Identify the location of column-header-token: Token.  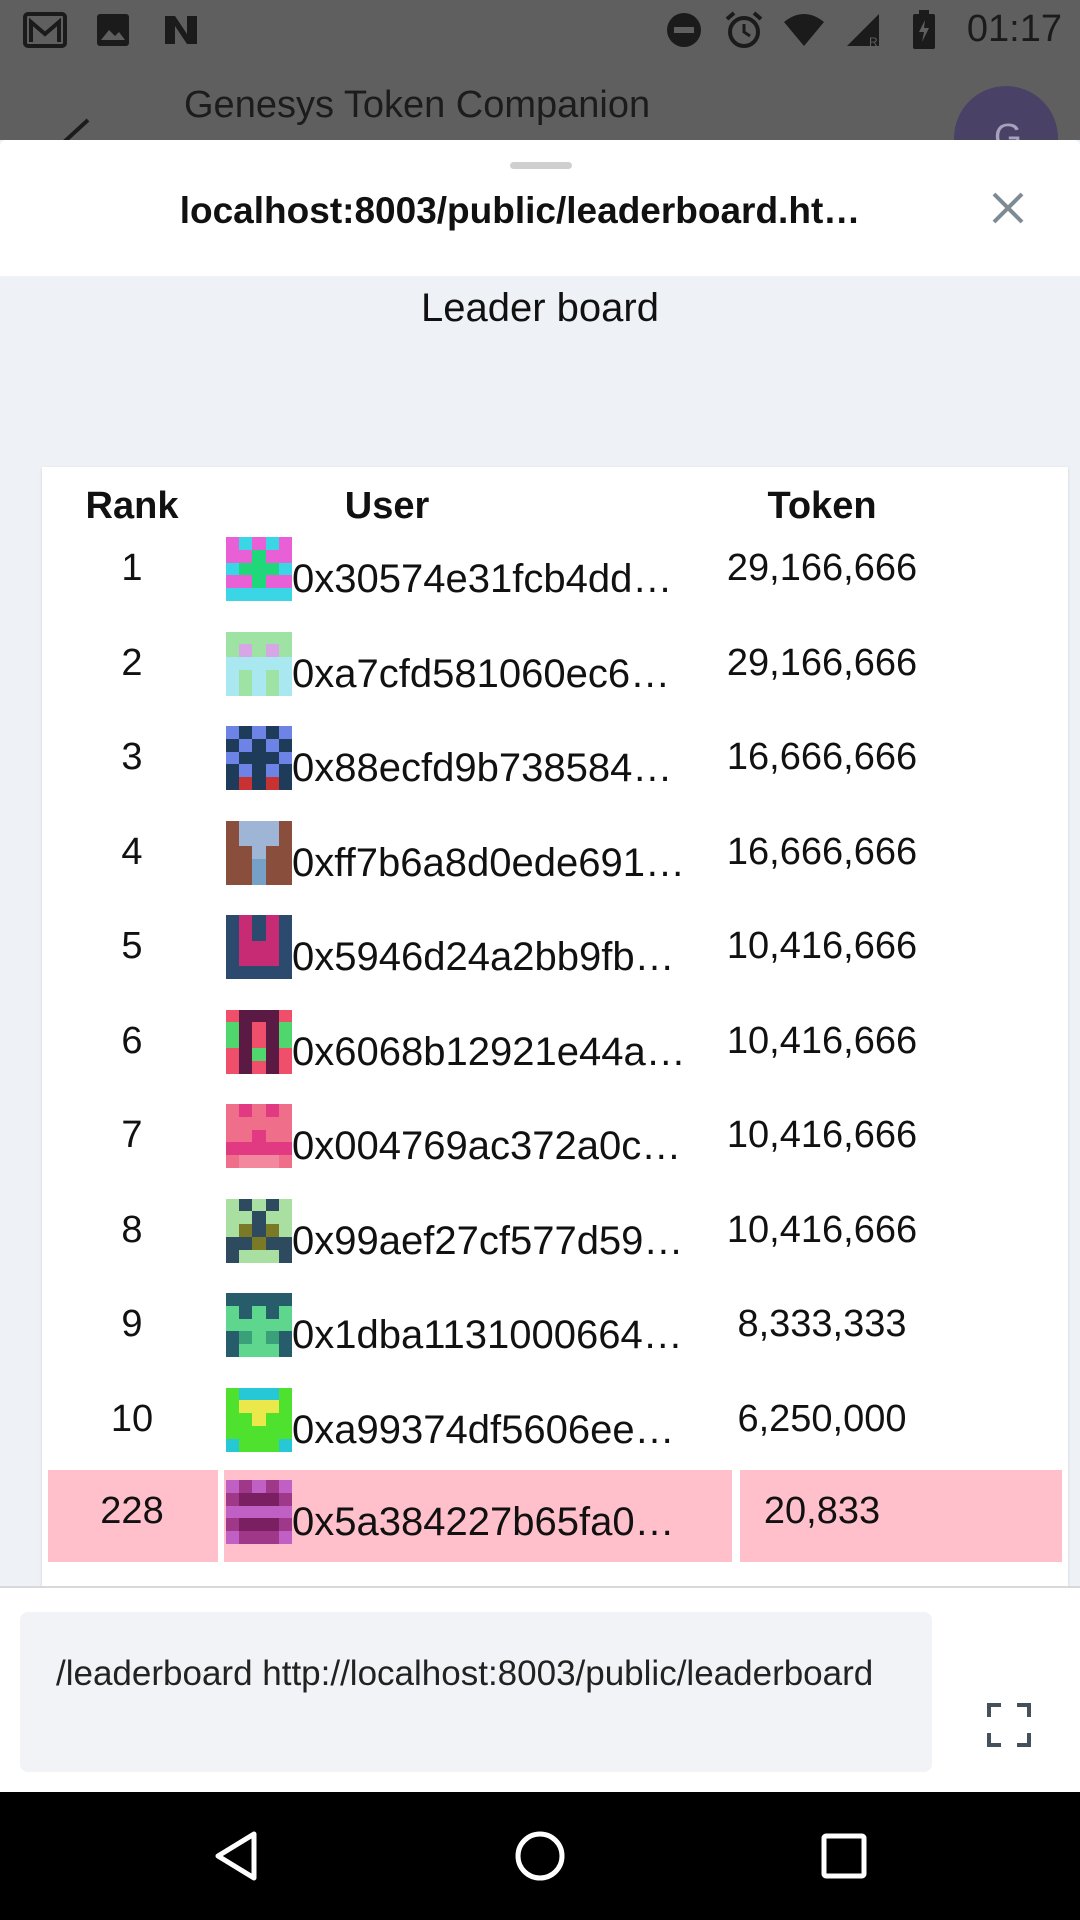
(822, 506).